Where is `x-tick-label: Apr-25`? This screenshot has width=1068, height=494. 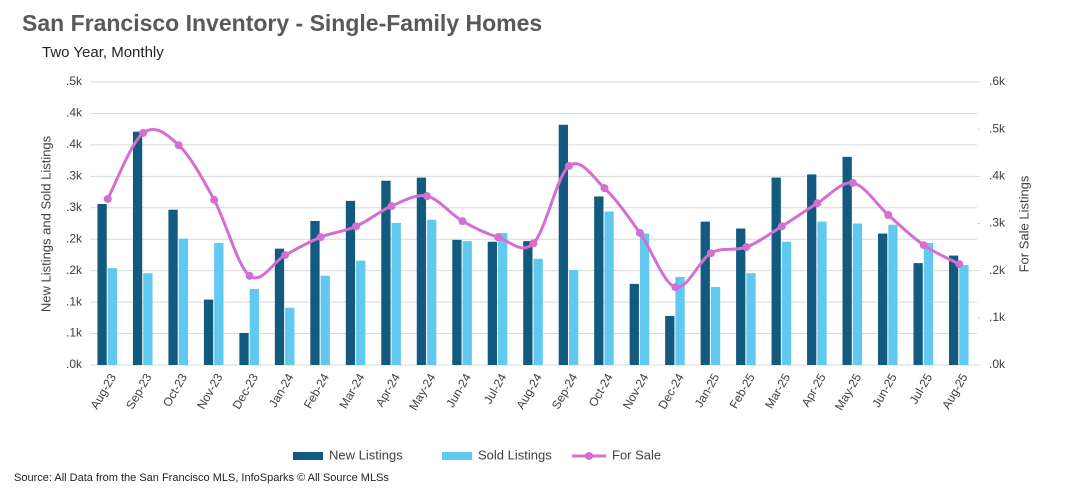
x-tick-label: Apr-25 is located at coordinates (814, 390).